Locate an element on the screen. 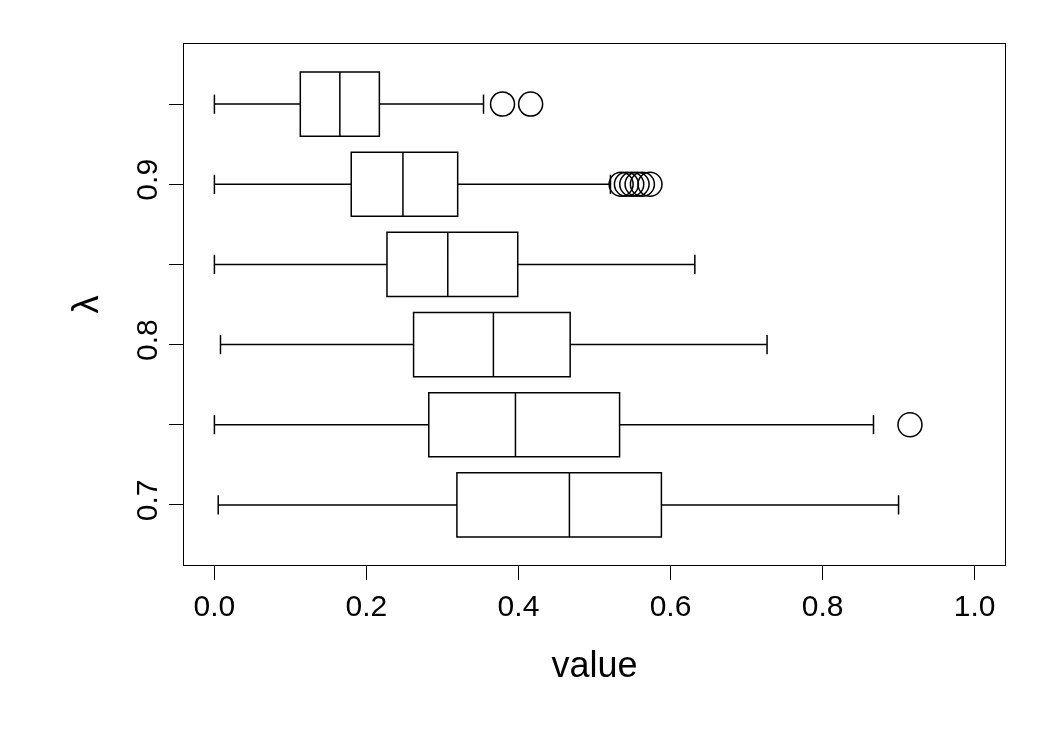 Image resolution: width=1050 pixels, height=750 pixels. y-tick-label: 0.9 is located at coordinates (146, 179).